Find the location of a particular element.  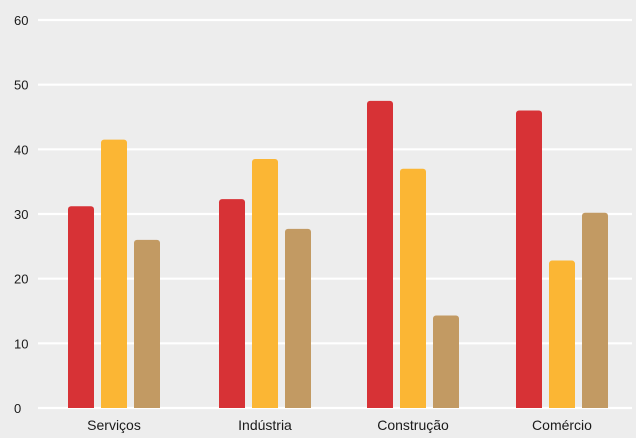

y-tick-label: 50 is located at coordinates (21, 85).